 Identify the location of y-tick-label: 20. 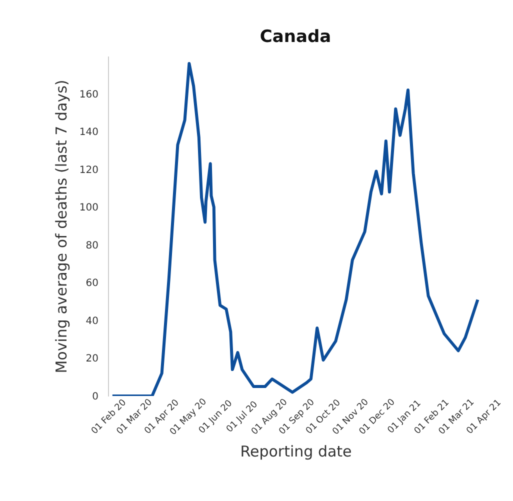
(92, 359).